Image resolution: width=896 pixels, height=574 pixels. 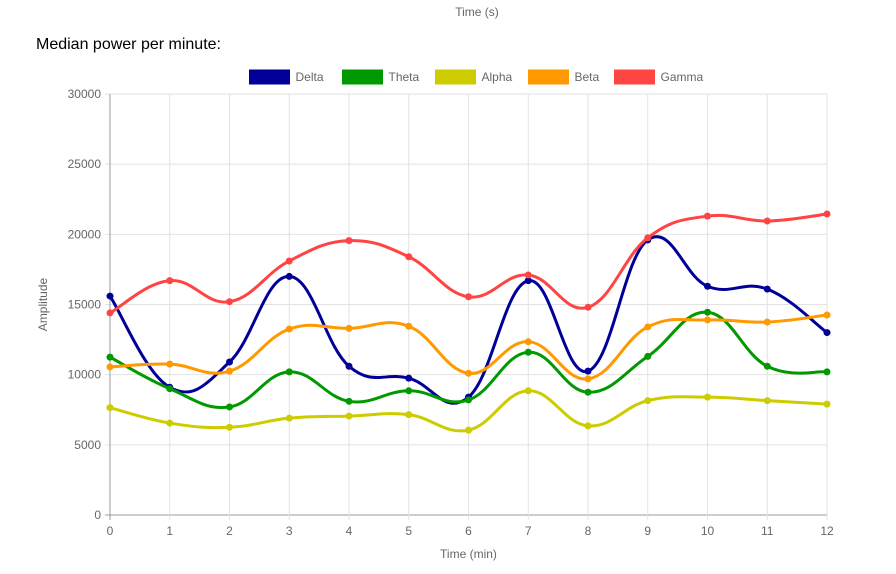 I want to click on x-tick-label: 1, so click(x=169, y=531).